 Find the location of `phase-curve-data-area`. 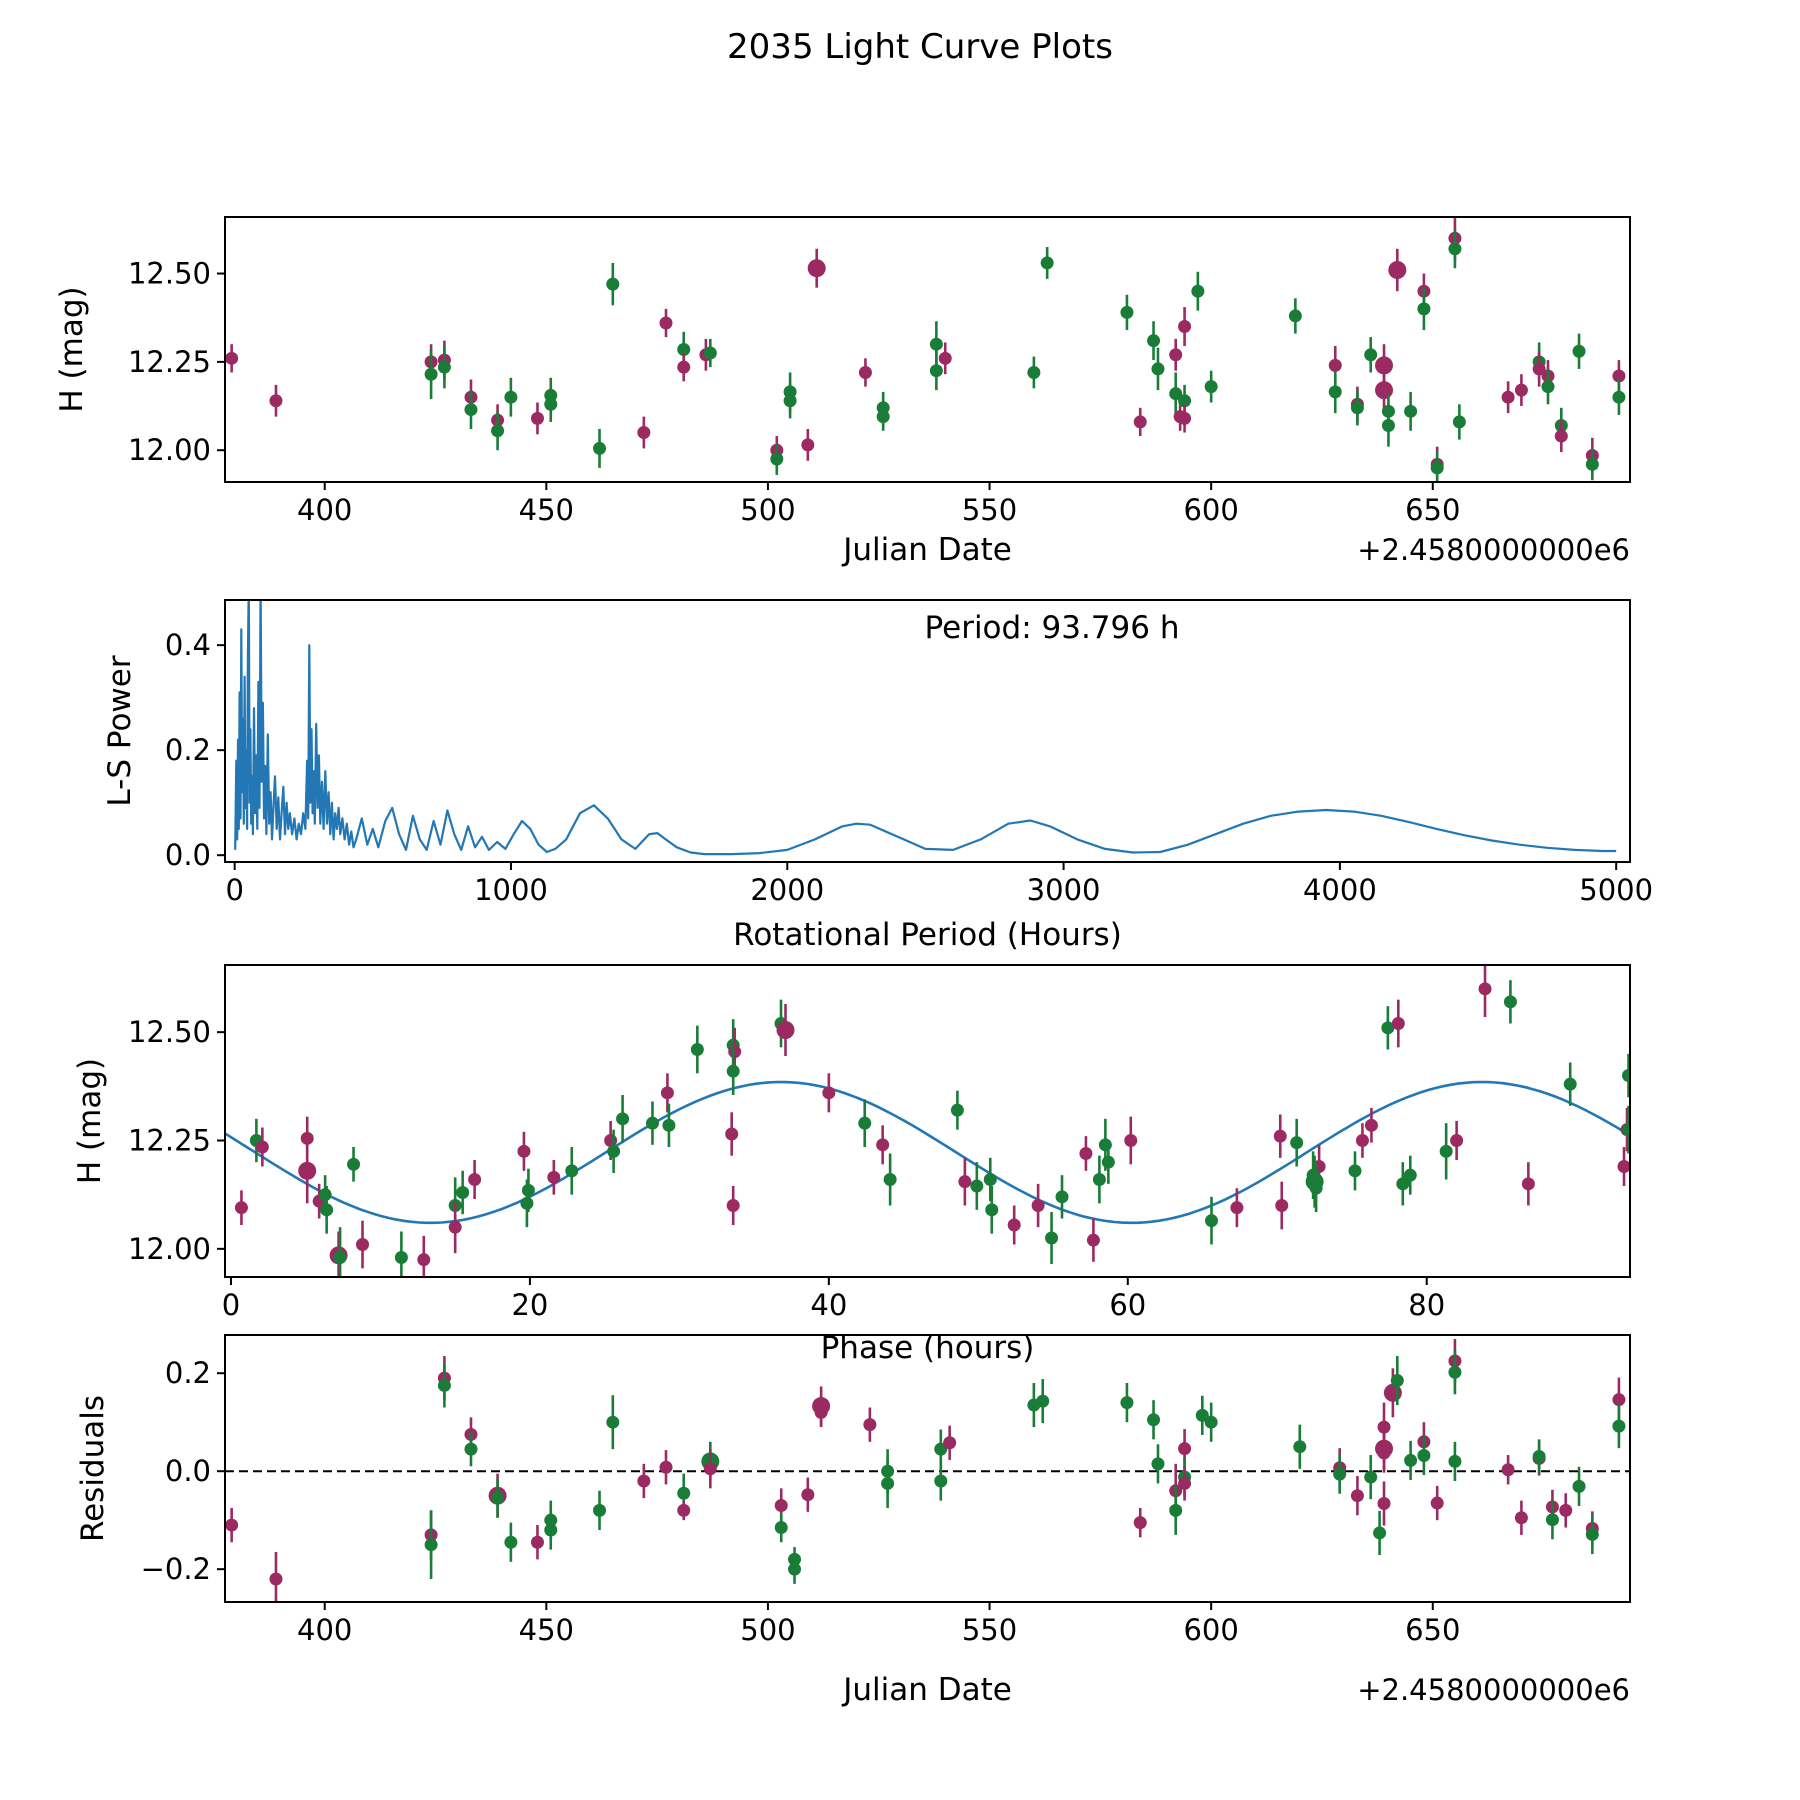

phase-curve-data-area is located at coordinates (927, 1121).